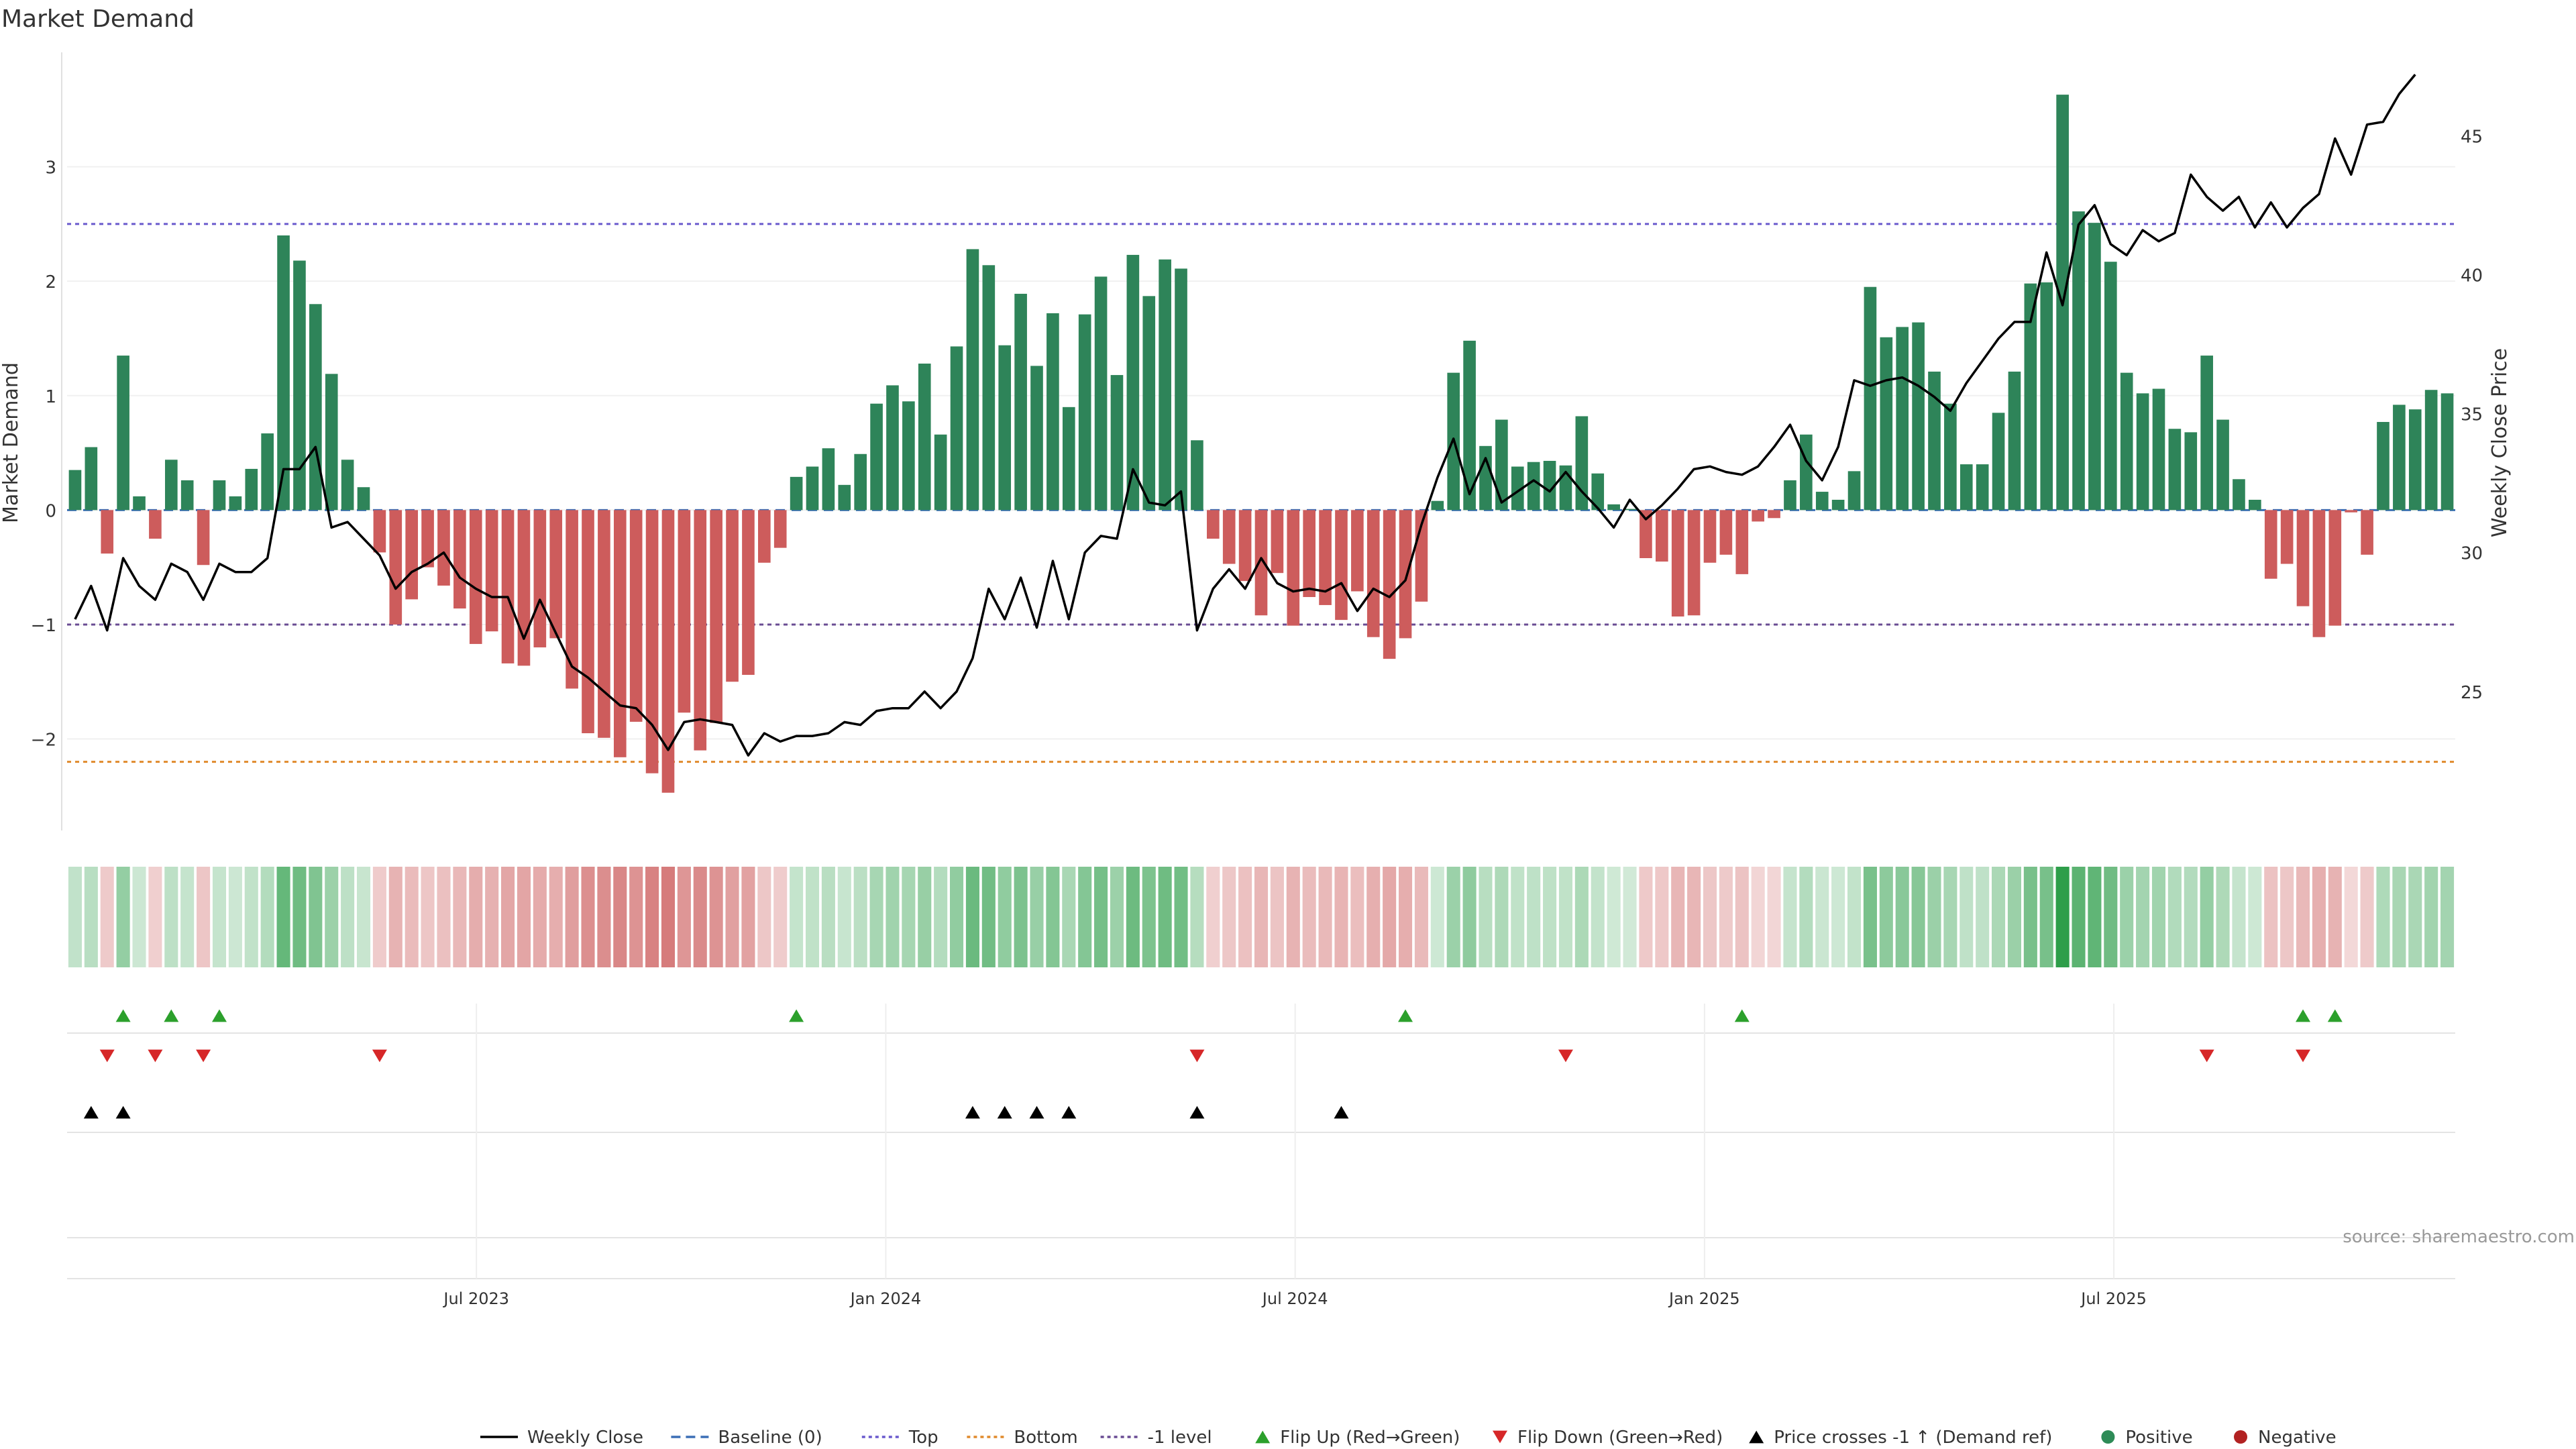 This screenshot has height=1449, width=2576. I want to click on legend-entry: -1 level, so click(1156, 1438).